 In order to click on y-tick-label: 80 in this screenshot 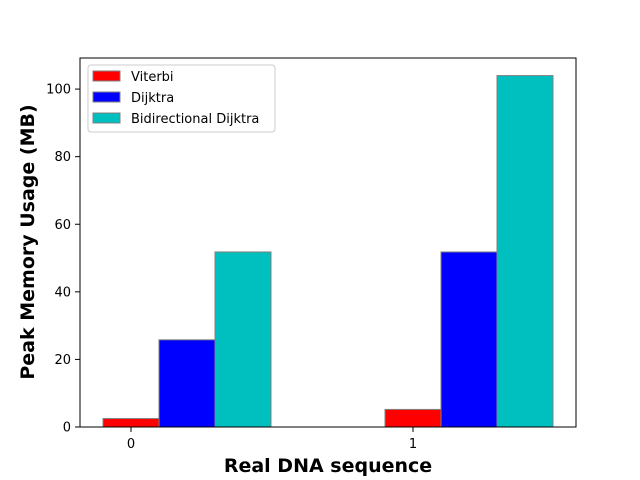, I will do `click(62, 157)`.